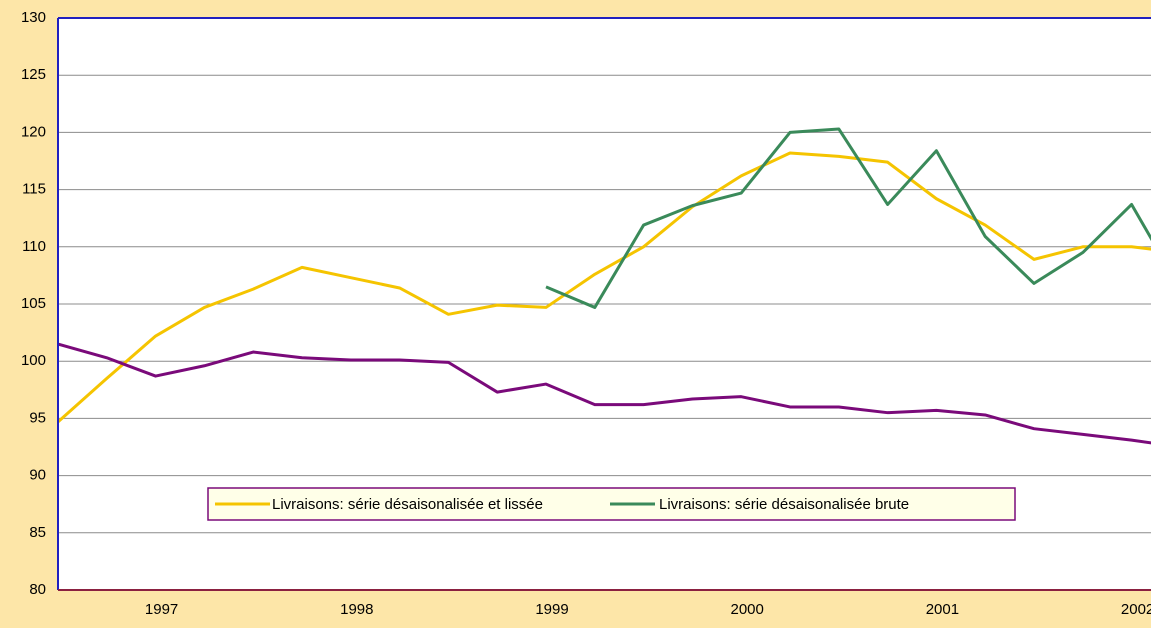 The height and width of the screenshot is (628, 1151). Describe the element at coordinates (942, 609) in the screenshot. I see `x-tick-label: 2001` at that location.